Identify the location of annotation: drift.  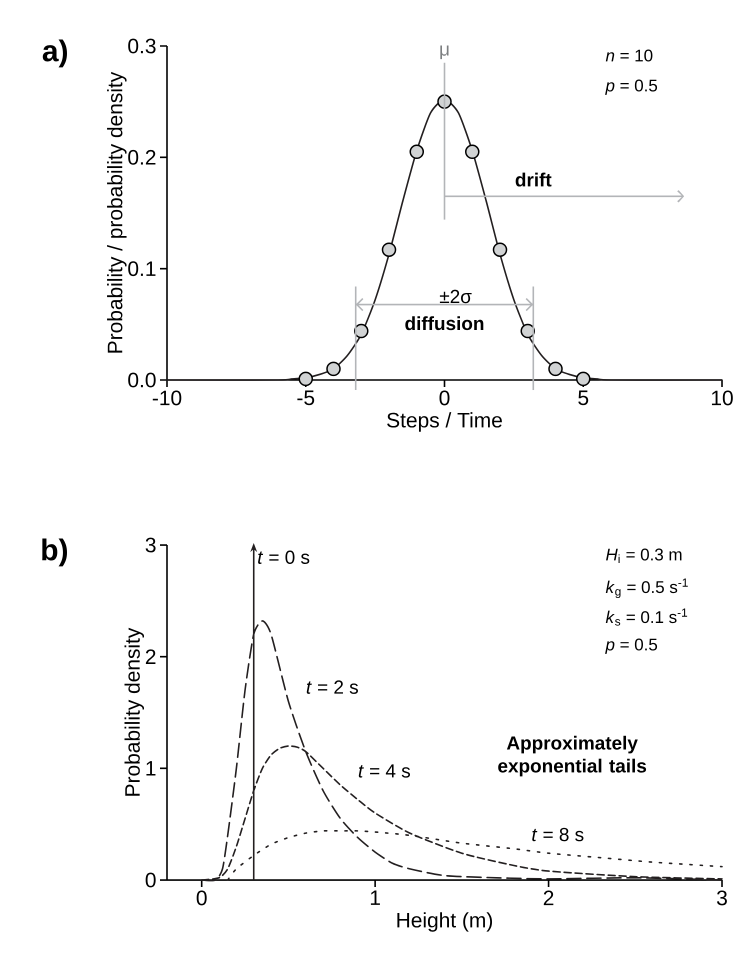
(534, 179).